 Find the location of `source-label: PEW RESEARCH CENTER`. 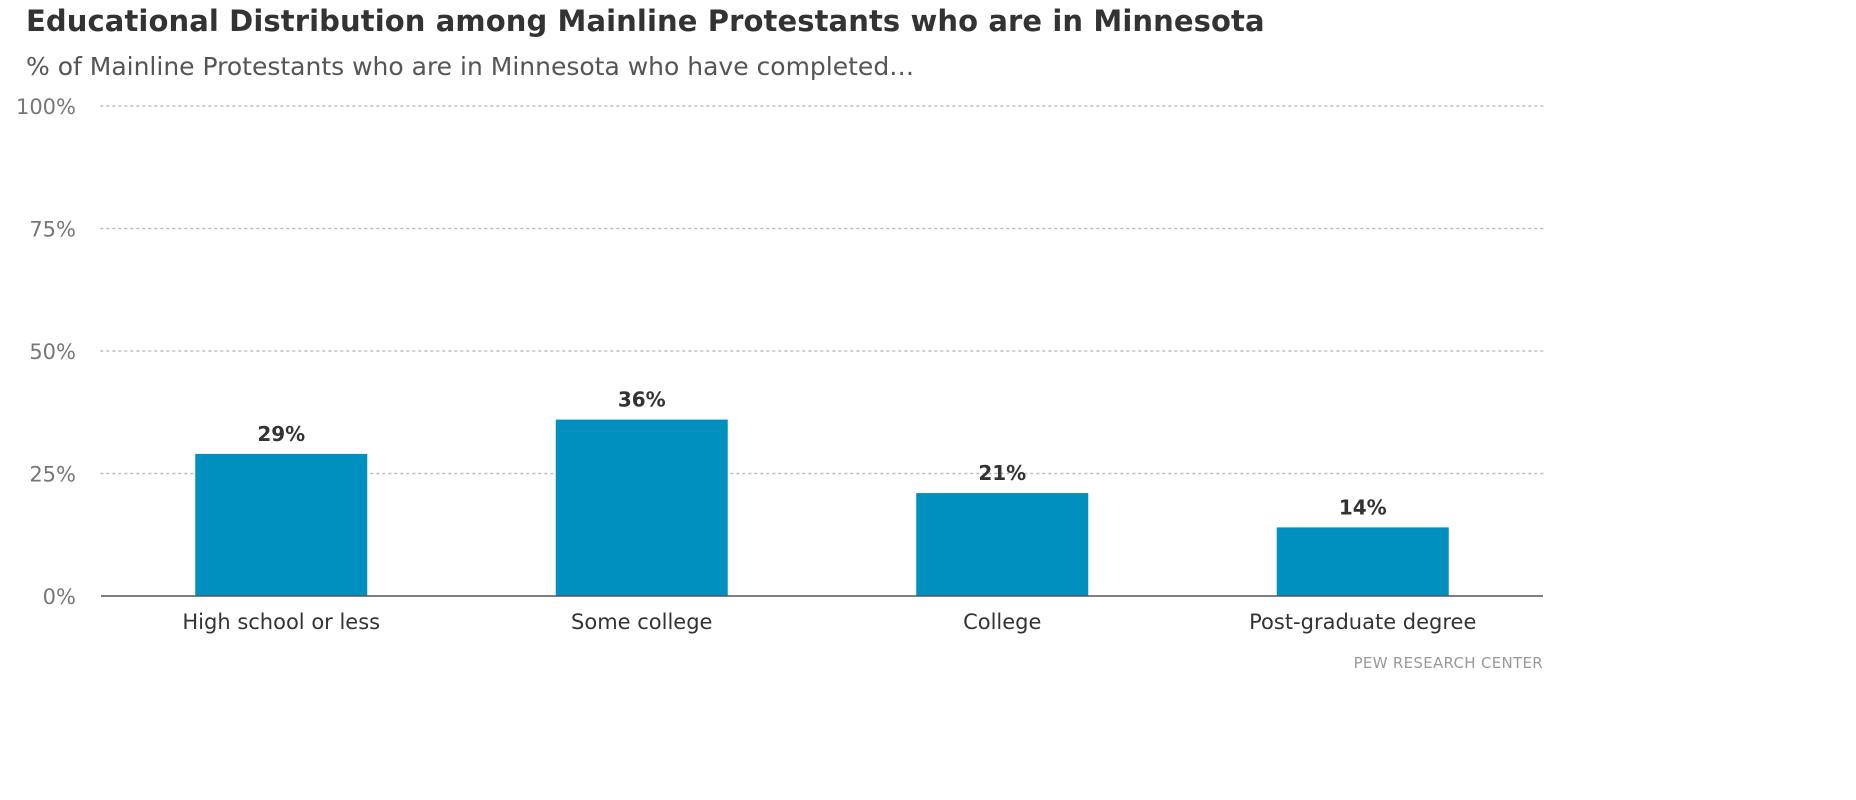

source-label: PEW RESEARCH CENTER is located at coordinates (1448, 663).